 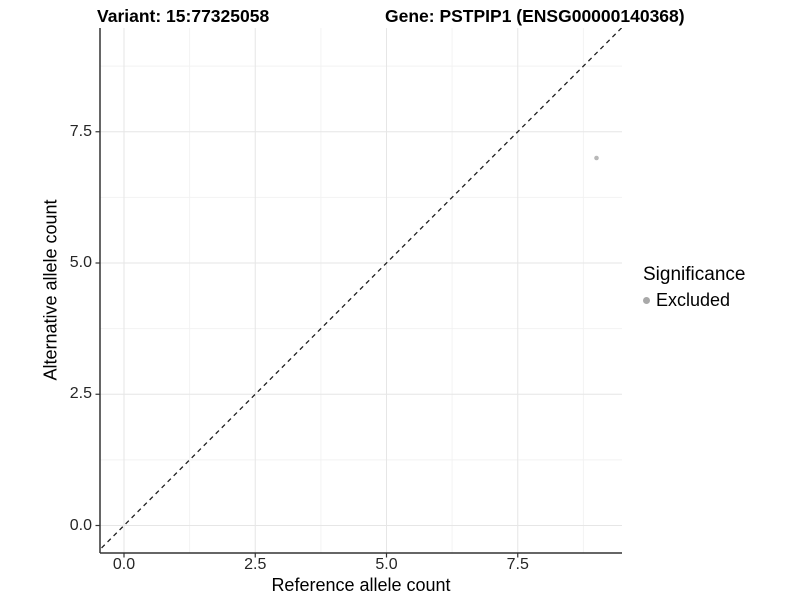 I want to click on y-tick-label-2.5: 2.5, so click(x=80, y=394).